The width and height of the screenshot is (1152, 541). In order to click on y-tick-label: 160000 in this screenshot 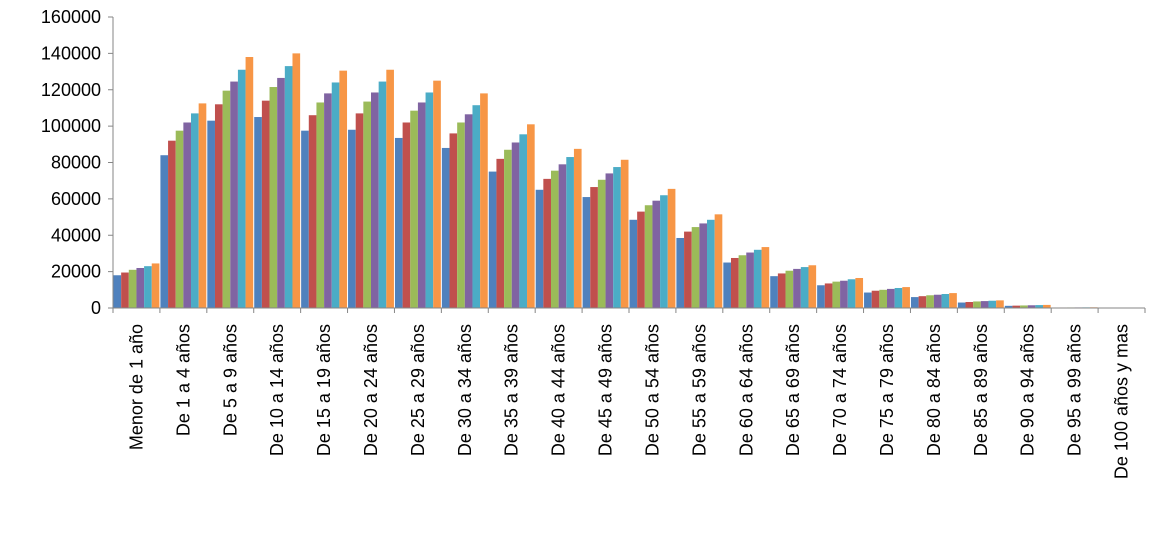, I will do `click(71, 17)`.